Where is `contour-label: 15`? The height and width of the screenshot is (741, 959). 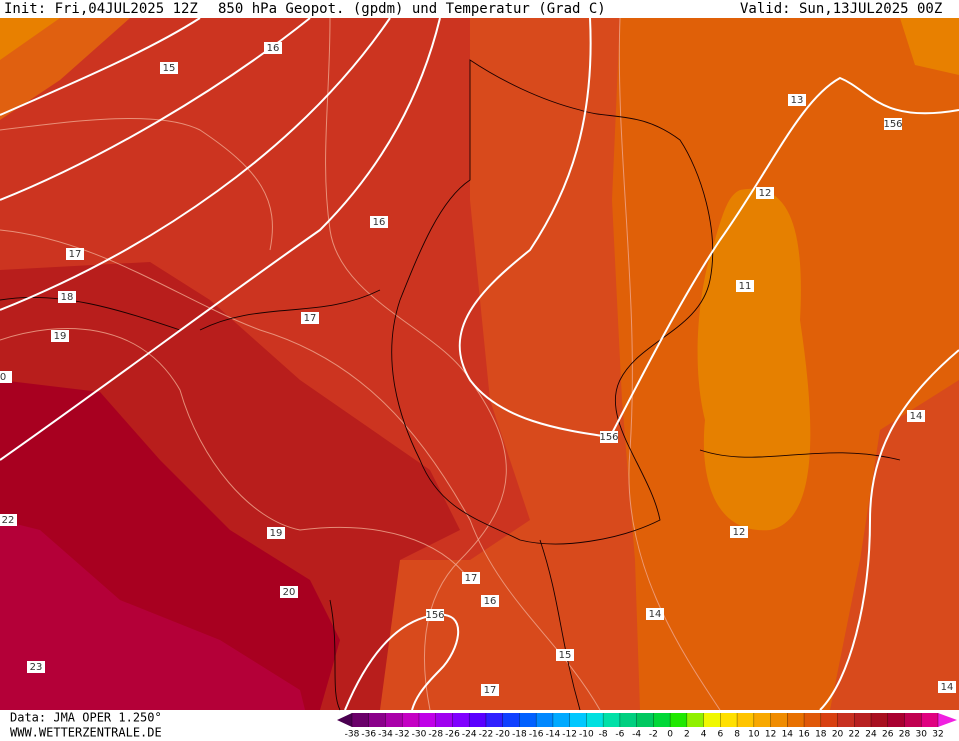
contour-label: 15 is located at coordinates (565, 655).